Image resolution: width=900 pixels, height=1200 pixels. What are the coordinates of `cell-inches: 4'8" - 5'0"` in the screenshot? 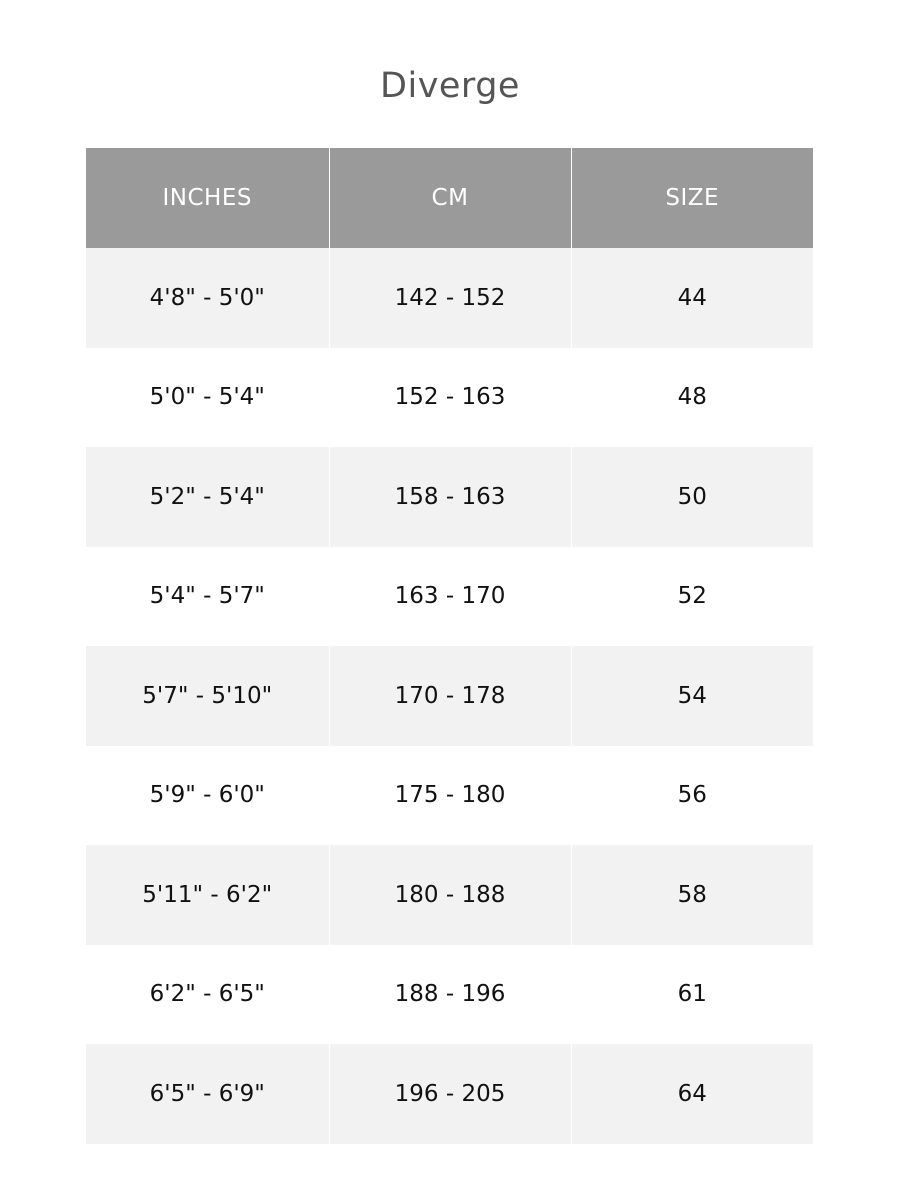 It's located at (207, 298).